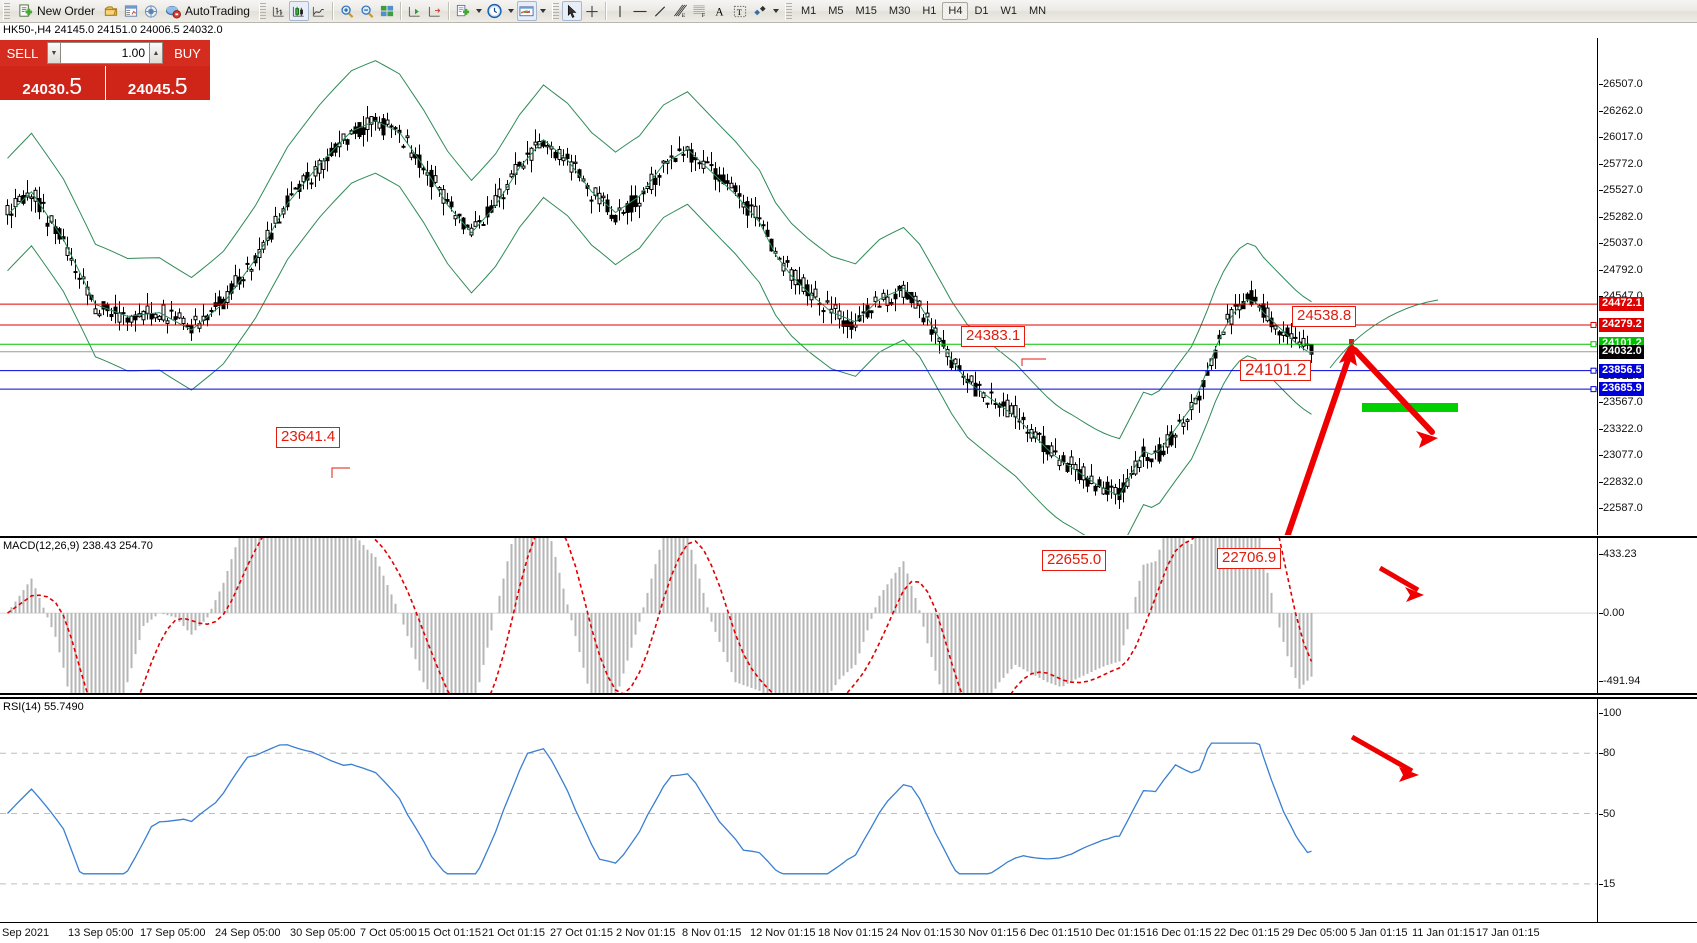 The width and height of the screenshot is (1697, 943). What do you see at coordinates (1621, 351) in the screenshot?
I see `price-level-tag-24032-0: 24032.0` at bounding box center [1621, 351].